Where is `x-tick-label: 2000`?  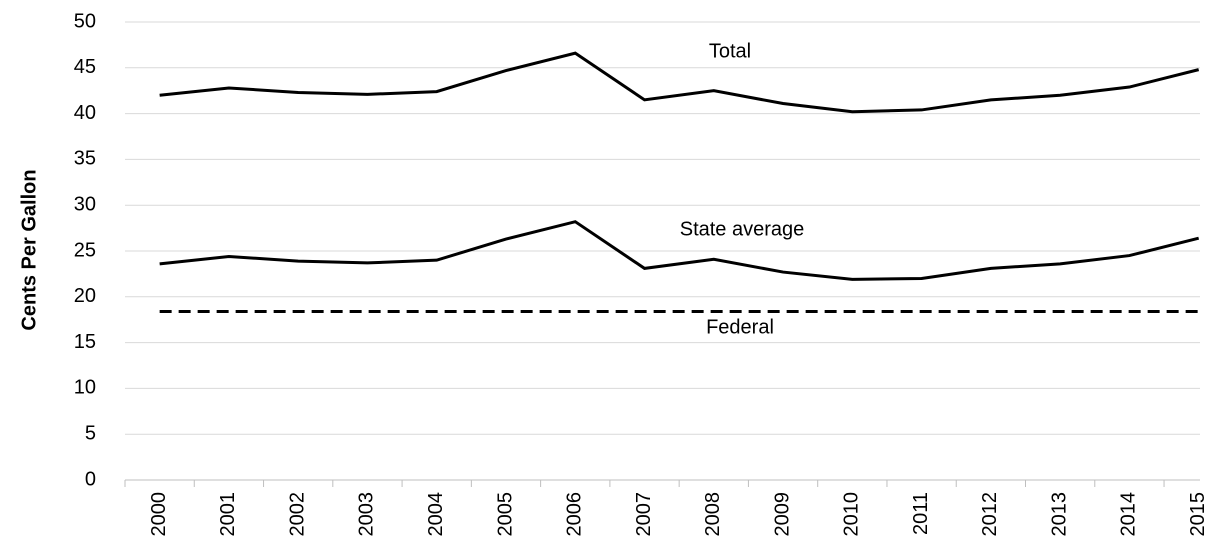
x-tick-label: 2000 is located at coordinates (159, 514).